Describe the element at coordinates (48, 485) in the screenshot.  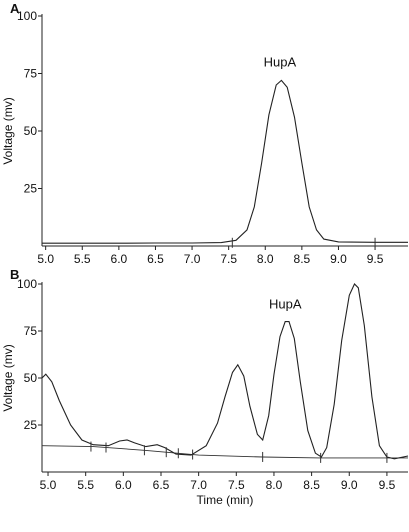
I see `panel-b-x-tick-label: 5.0` at that location.